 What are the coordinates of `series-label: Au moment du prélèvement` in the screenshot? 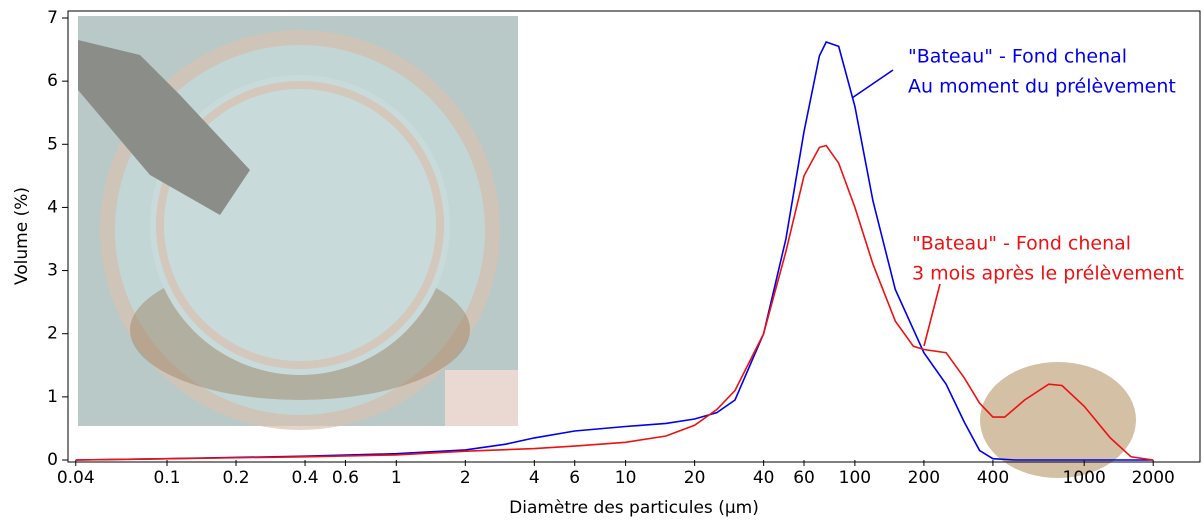 It's located at (1042, 87).